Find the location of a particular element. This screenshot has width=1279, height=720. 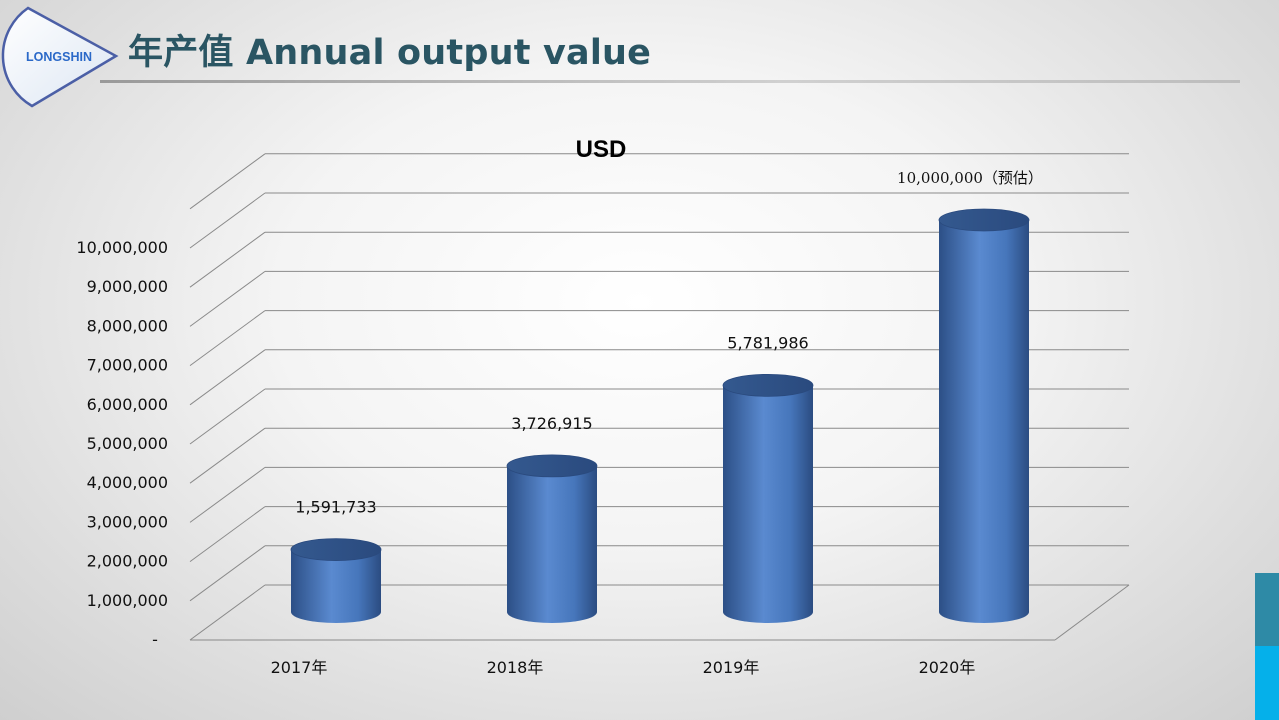

x-category-label: 2019年 is located at coordinates (731, 667).